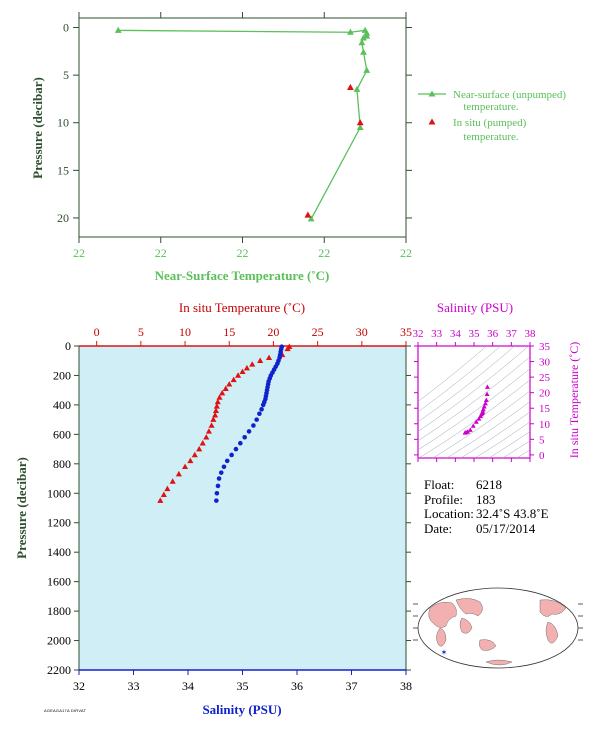 The width and height of the screenshot is (601, 732). I want to click on salinity-tick-label: 36, so click(297, 686).